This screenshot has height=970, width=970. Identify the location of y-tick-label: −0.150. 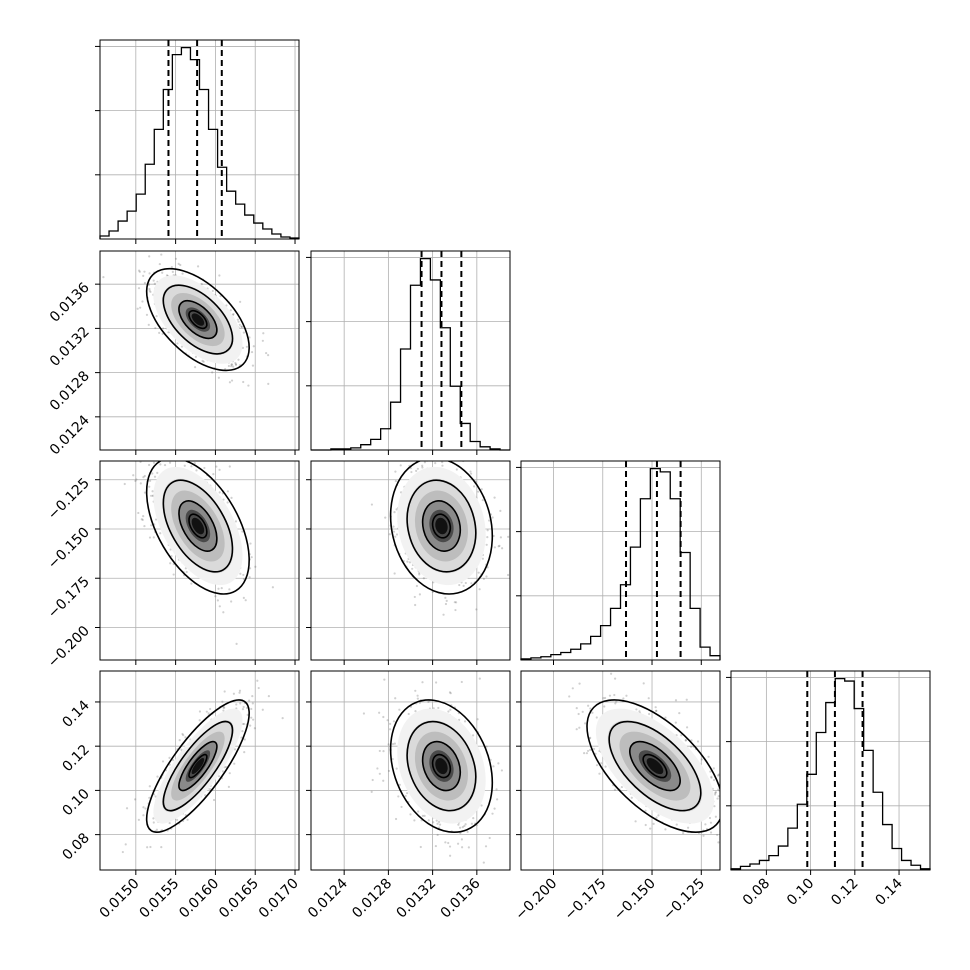
(69, 548).